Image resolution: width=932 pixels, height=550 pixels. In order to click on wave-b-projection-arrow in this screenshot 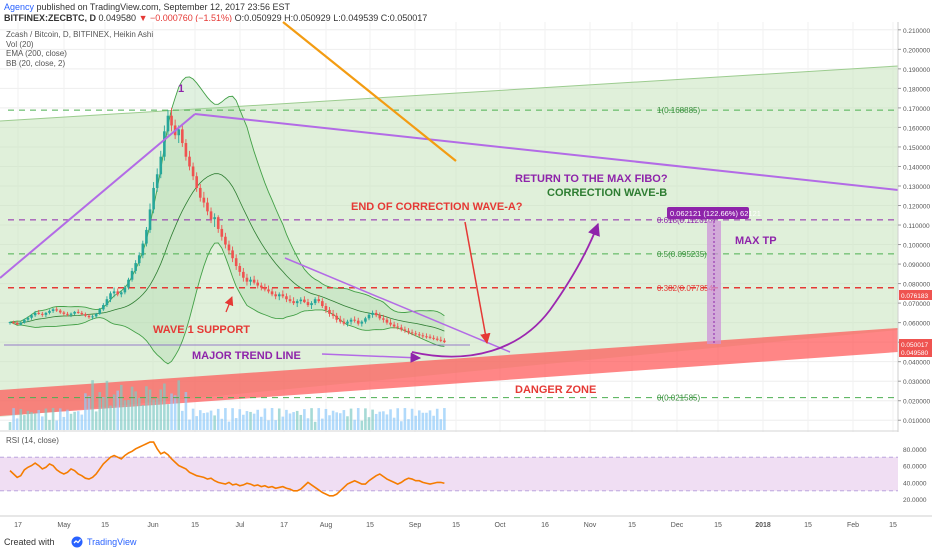, I will do `click(505, 290)`.